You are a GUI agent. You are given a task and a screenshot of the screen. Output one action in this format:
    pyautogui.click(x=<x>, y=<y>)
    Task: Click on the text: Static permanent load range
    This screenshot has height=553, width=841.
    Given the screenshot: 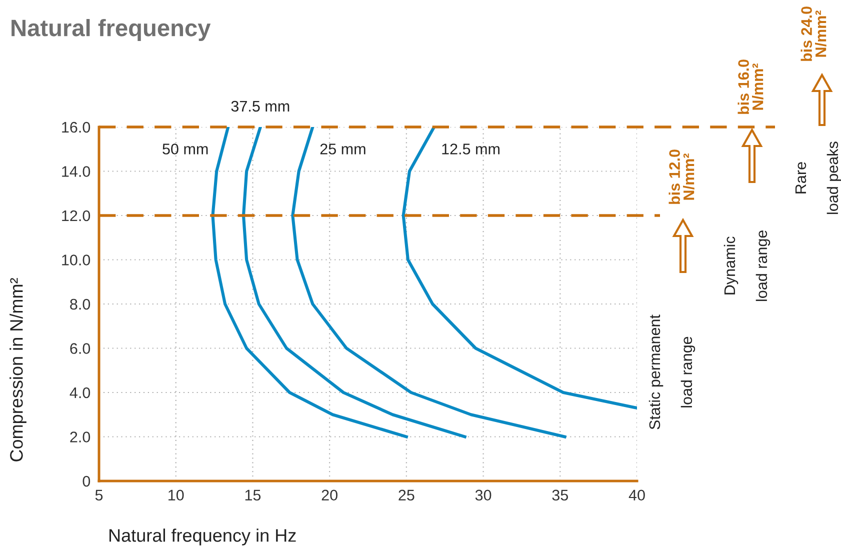 What is the action you would take?
    pyautogui.click(x=672, y=372)
    